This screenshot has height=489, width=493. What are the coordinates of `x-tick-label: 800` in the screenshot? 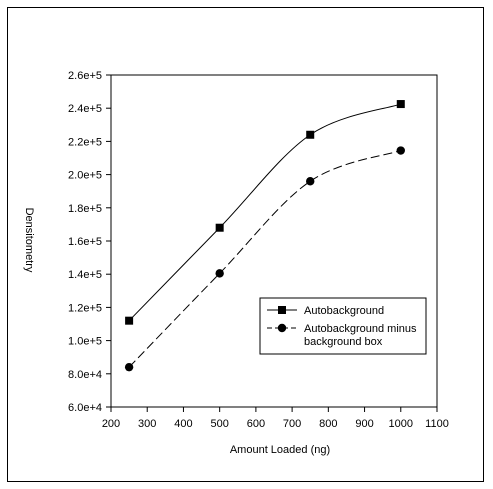 It's located at (328, 424).